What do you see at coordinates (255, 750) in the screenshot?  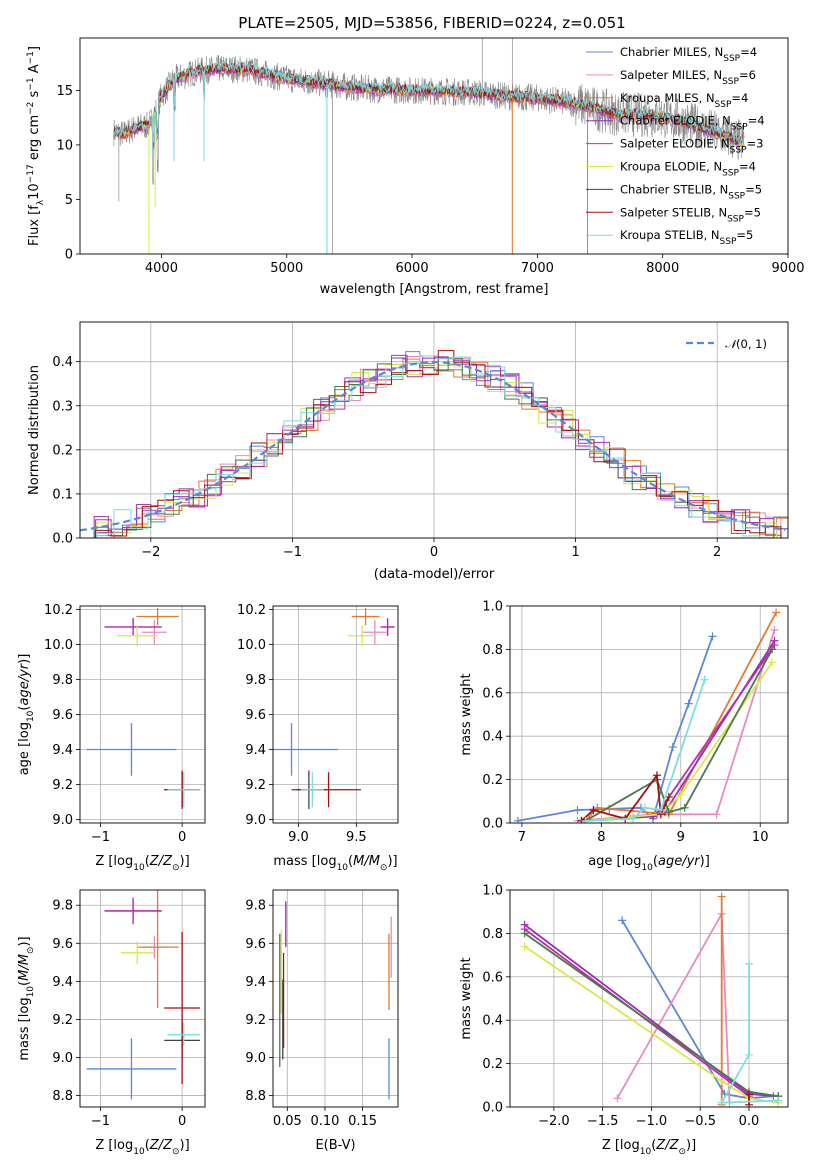 I see `ytick-label: 9.4` at bounding box center [255, 750].